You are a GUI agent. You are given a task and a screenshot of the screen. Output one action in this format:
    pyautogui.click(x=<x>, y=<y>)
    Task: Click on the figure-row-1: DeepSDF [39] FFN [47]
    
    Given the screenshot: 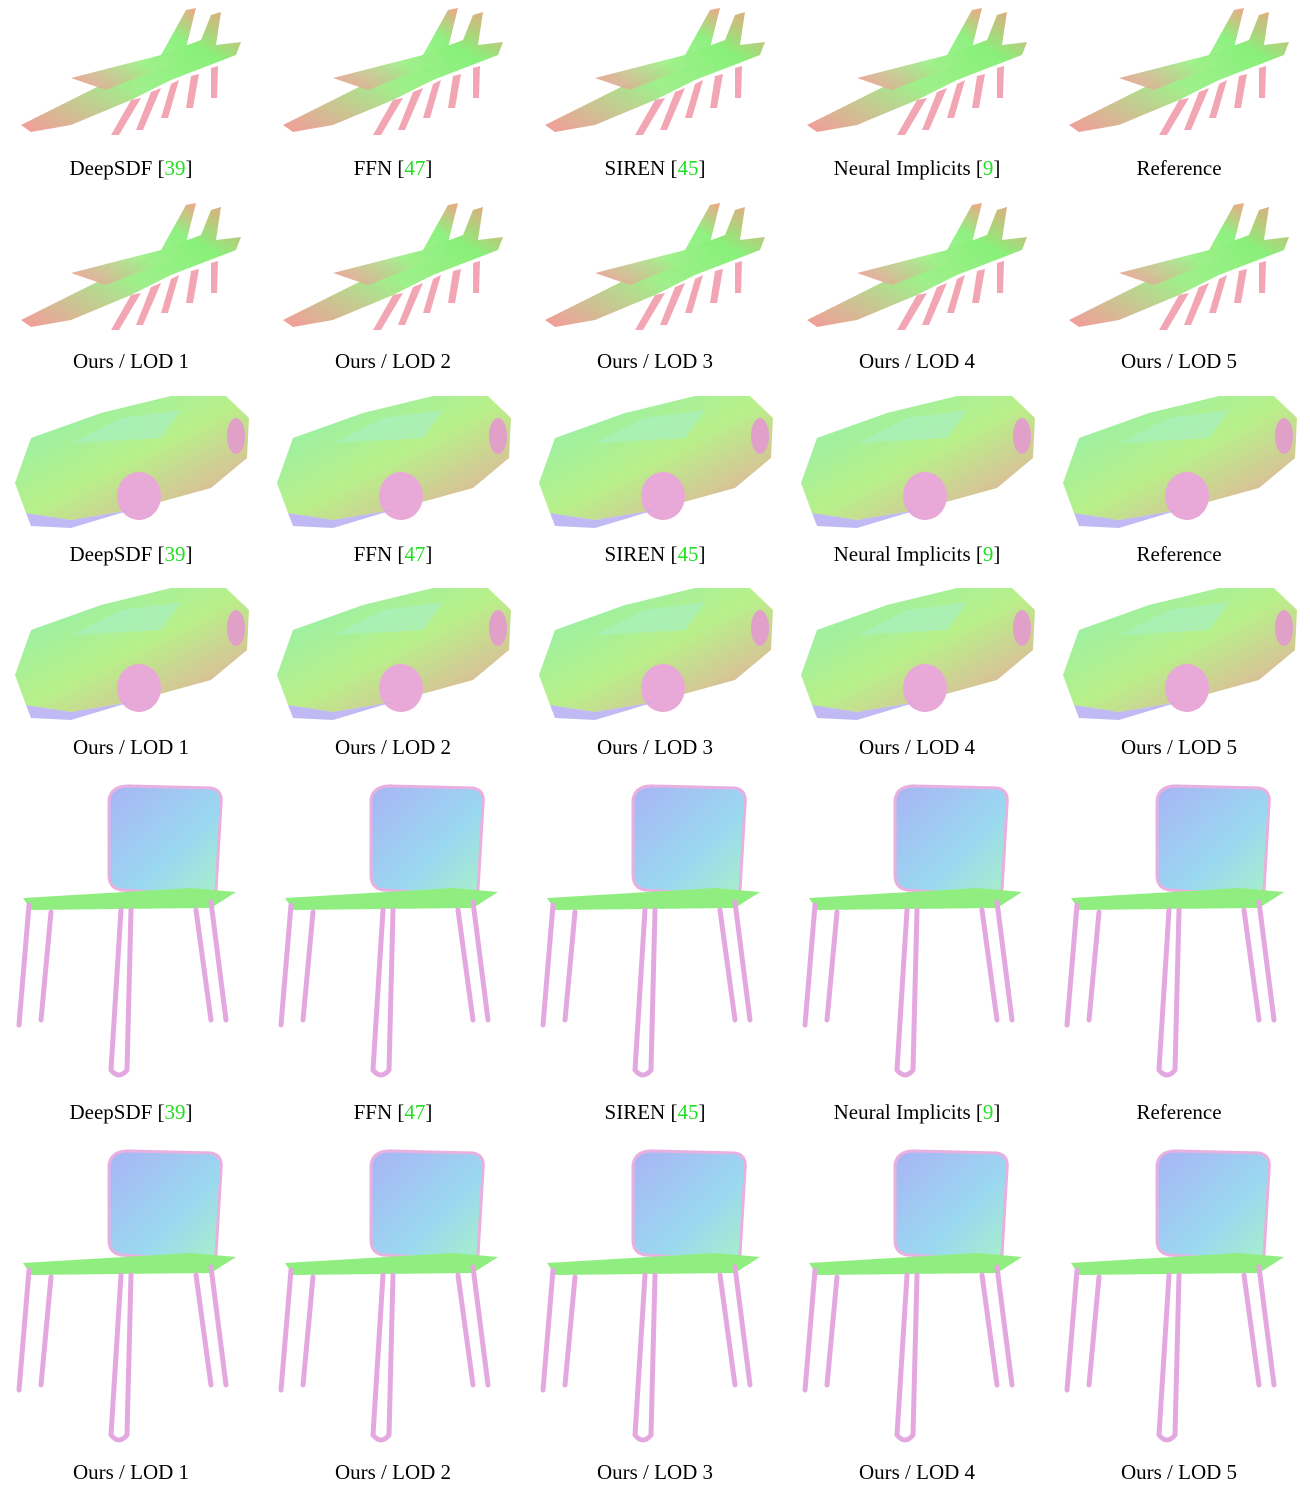 What is the action you would take?
    pyautogui.click(x=655, y=93)
    